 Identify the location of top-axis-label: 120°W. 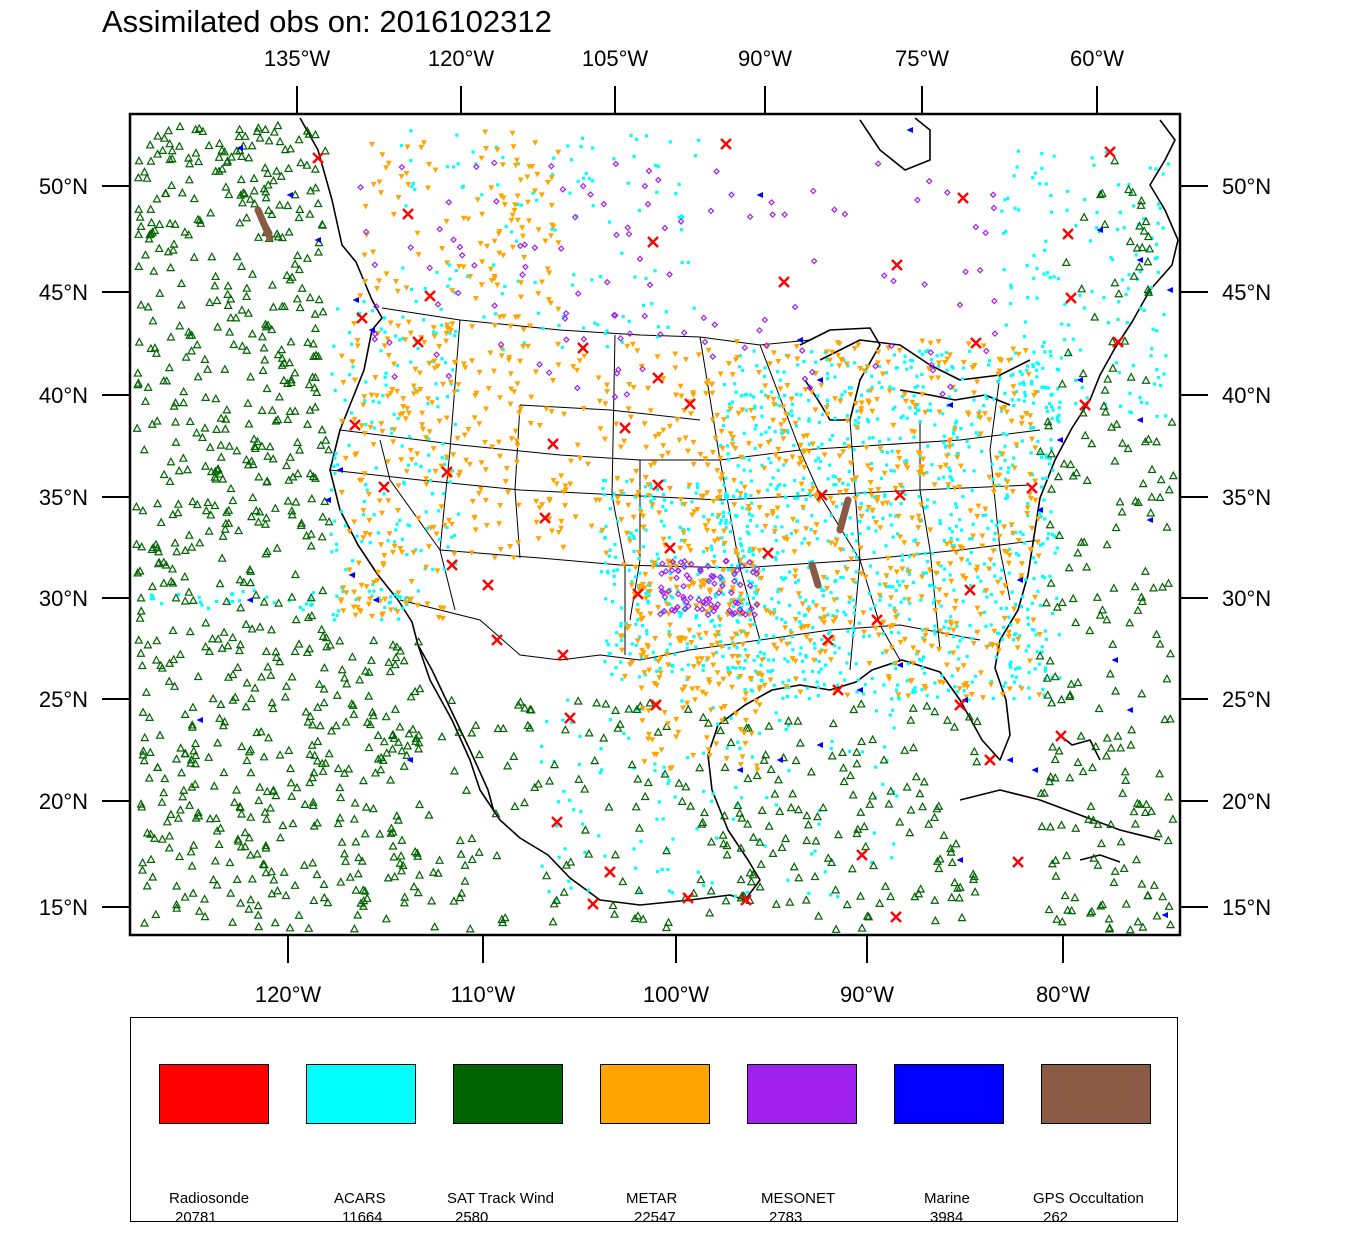
(461, 58).